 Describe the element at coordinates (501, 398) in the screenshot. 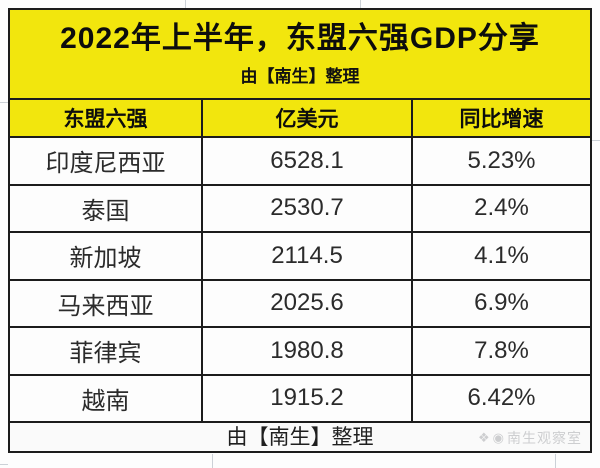

I see `cell-growth: 6.42%` at that location.